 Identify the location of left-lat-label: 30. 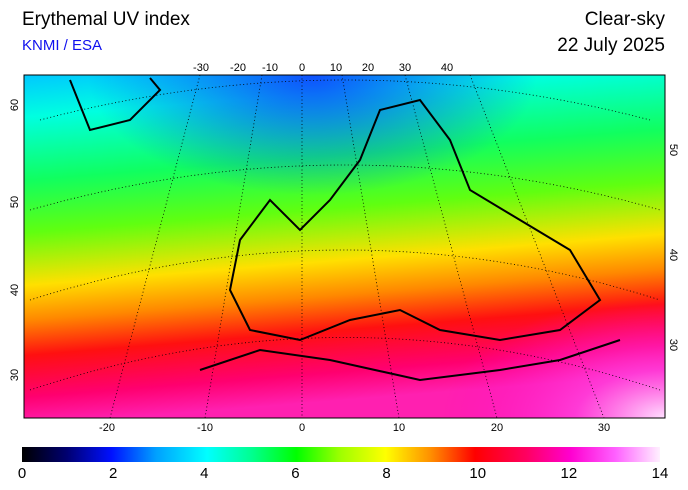
(15, 375).